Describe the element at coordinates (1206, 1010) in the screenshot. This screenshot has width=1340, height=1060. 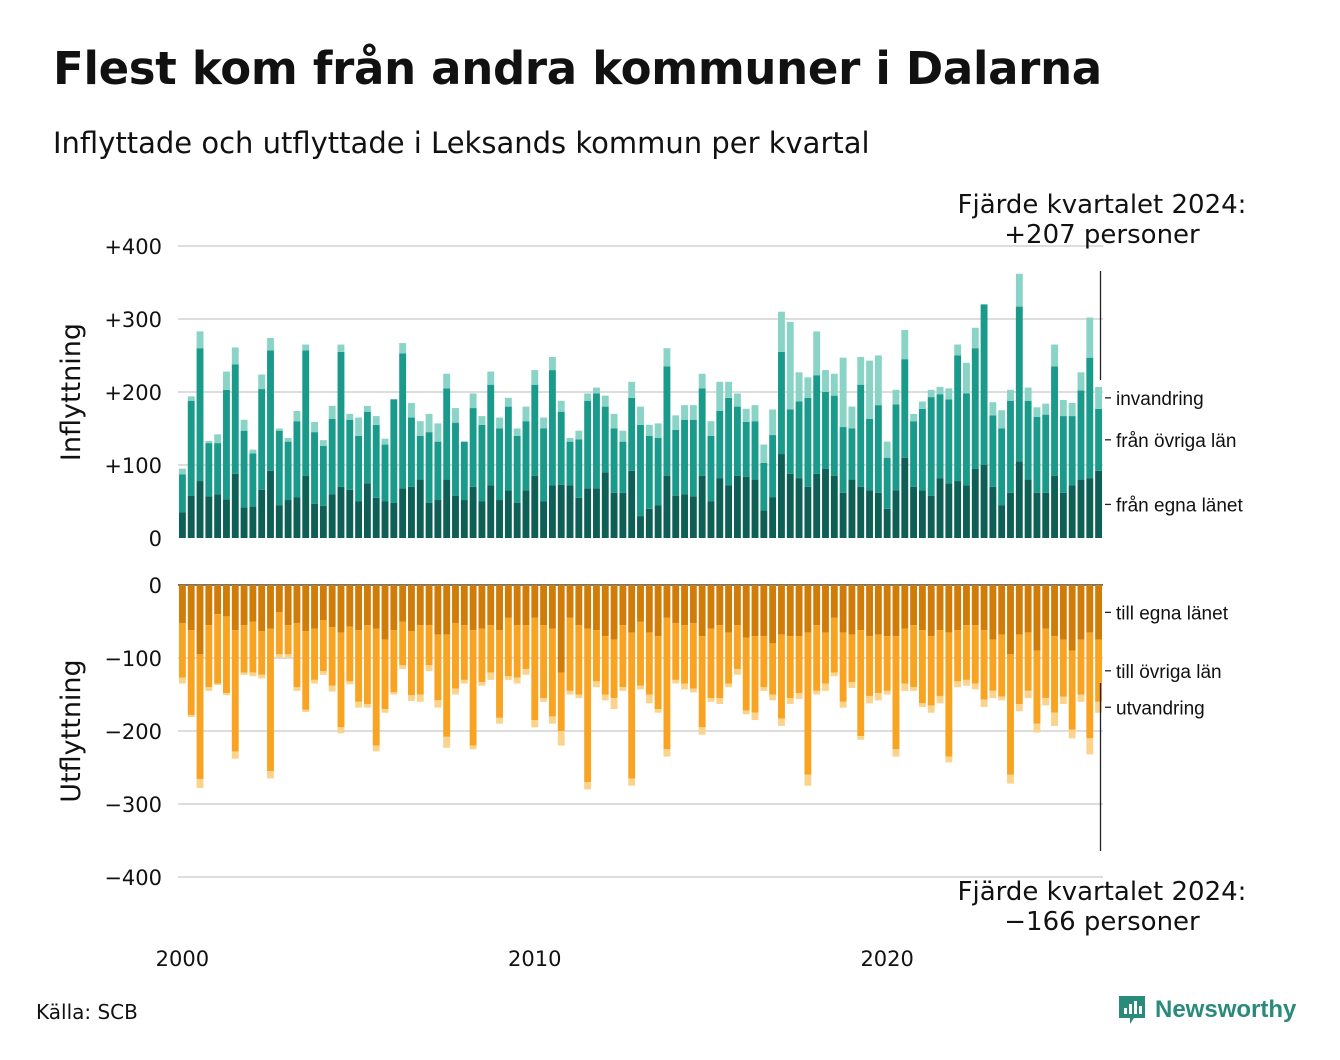
I see `newsworthy-logo: Newsworthy` at that location.